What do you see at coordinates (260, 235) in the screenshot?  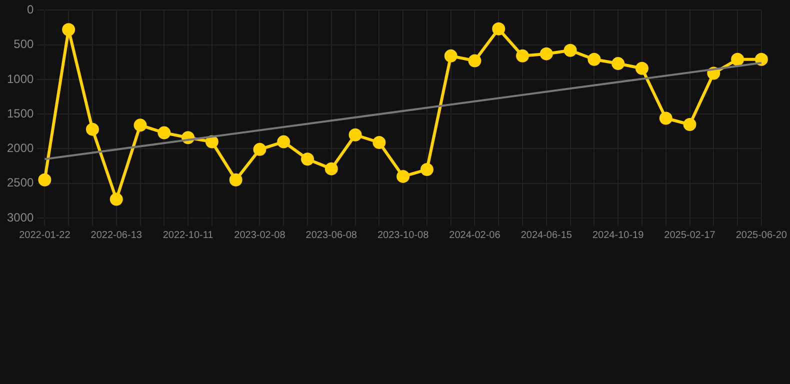 I see `x-tick-label: 2023-02-08` at bounding box center [260, 235].